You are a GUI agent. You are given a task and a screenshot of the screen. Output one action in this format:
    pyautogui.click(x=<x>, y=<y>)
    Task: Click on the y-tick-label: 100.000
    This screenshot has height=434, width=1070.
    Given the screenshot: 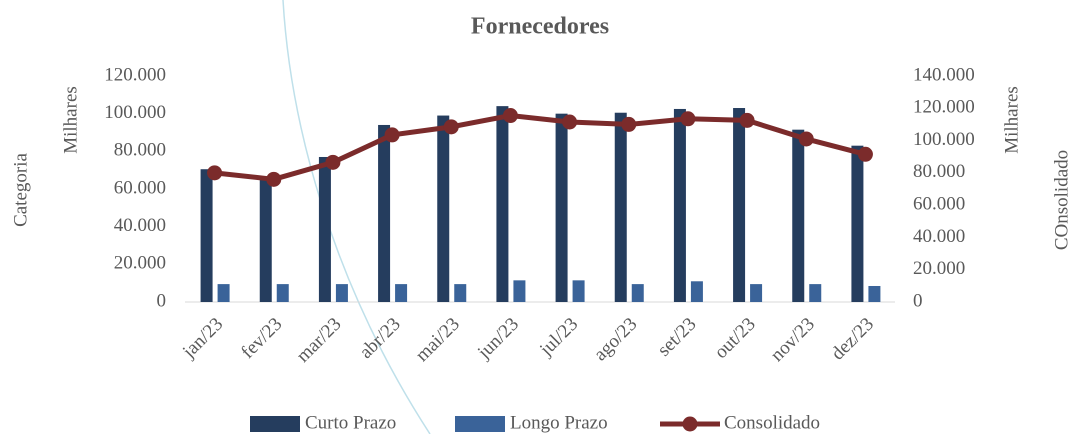 What is the action you would take?
    pyautogui.click(x=135, y=112)
    